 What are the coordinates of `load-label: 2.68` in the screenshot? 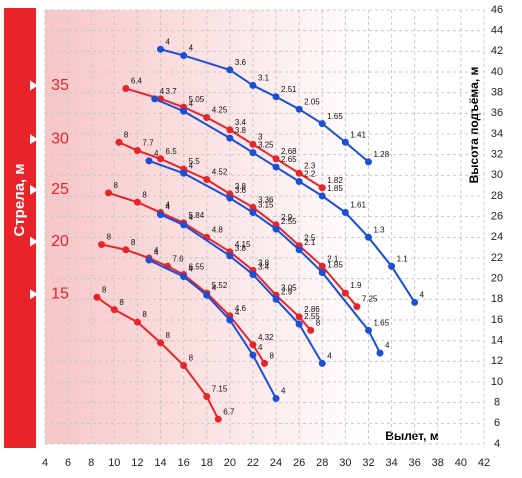 It's located at (289, 151).